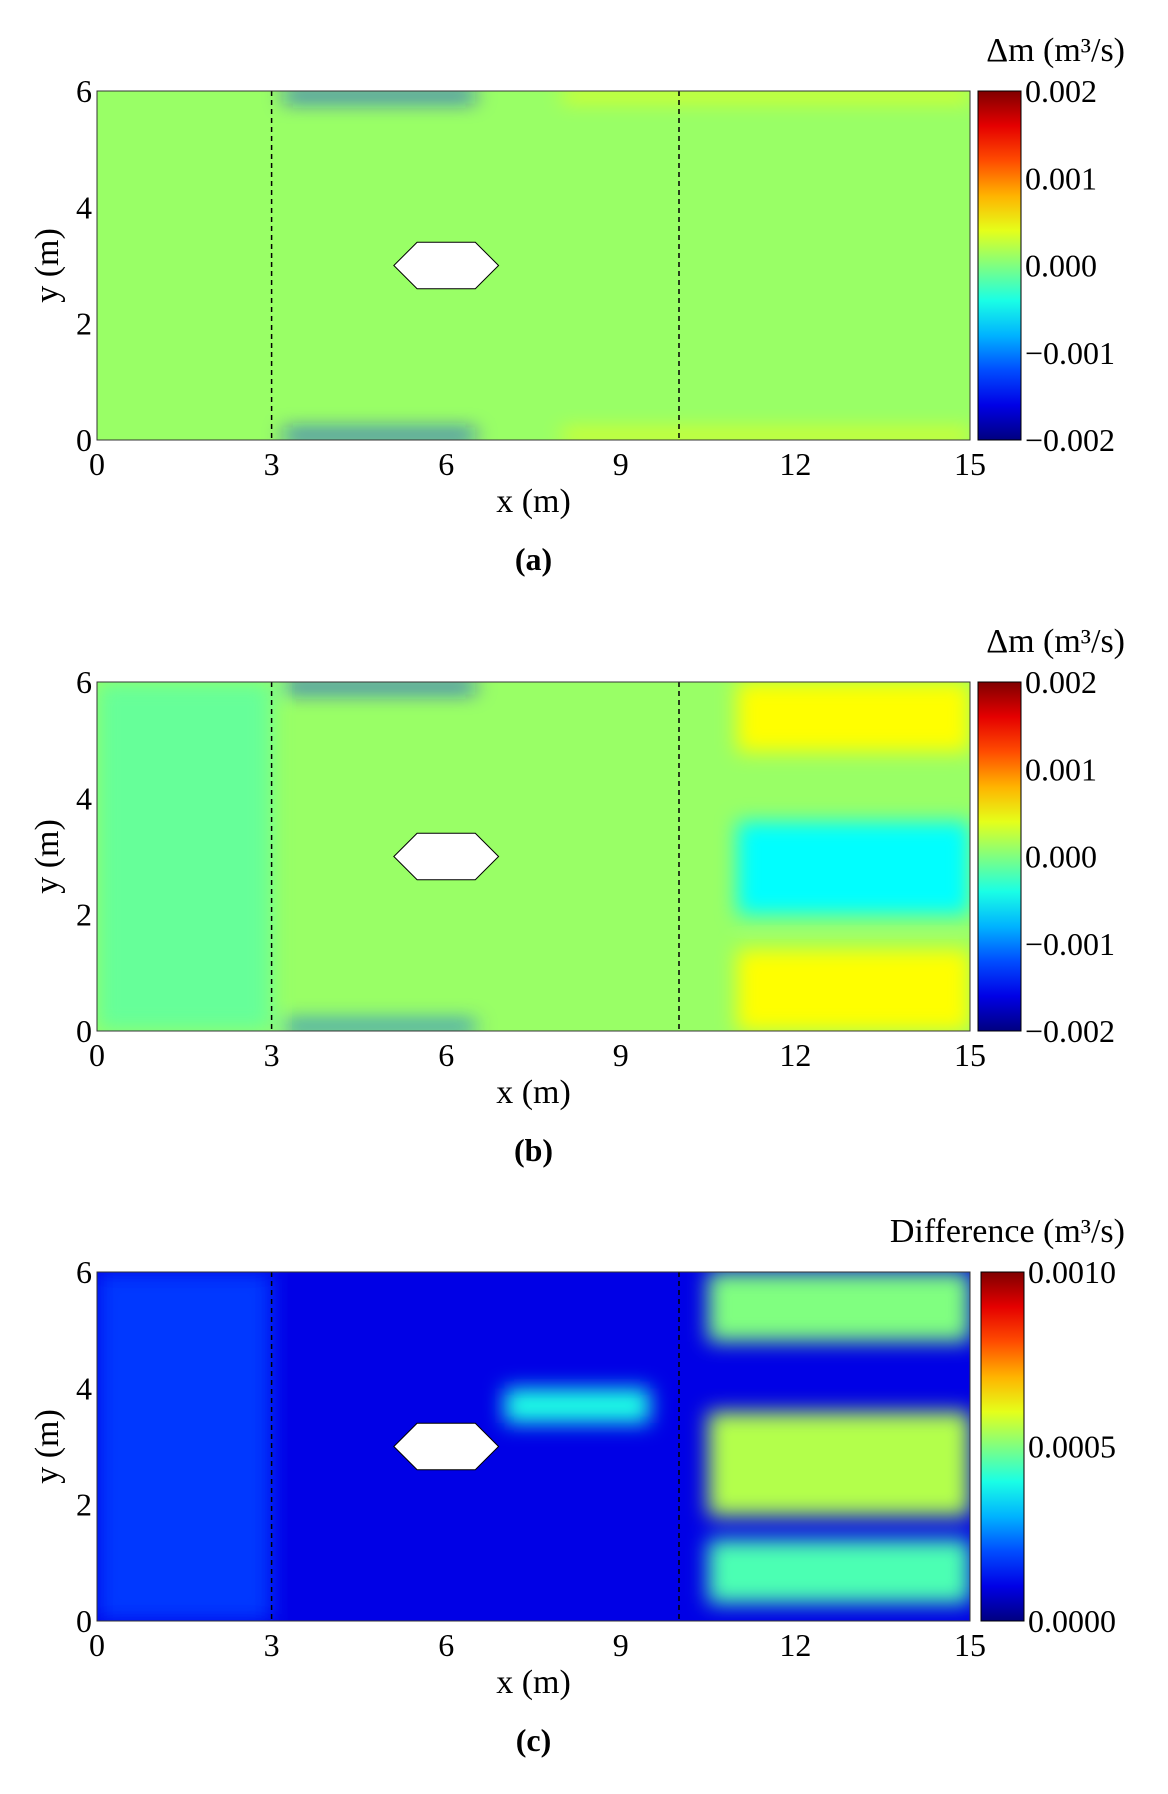  What do you see at coordinates (1072, 1621) in the screenshot?
I see `colorbar-tick-label: 0.0000` at bounding box center [1072, 1621].